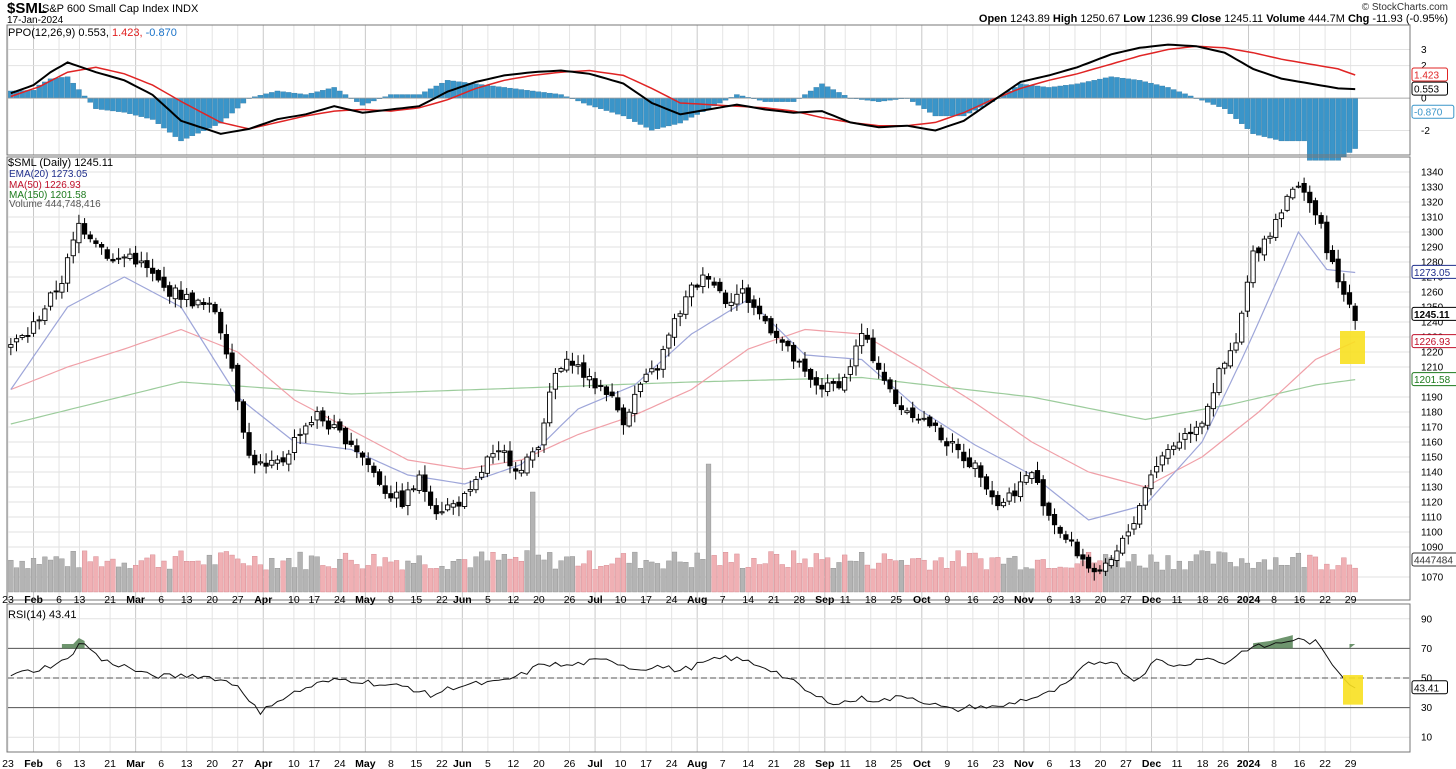 The height and width of the screenshot is (769, 1456). Describe the element at coordinates (391, 600) in the screenshot. I see `x-label-mid: 8` at that location.